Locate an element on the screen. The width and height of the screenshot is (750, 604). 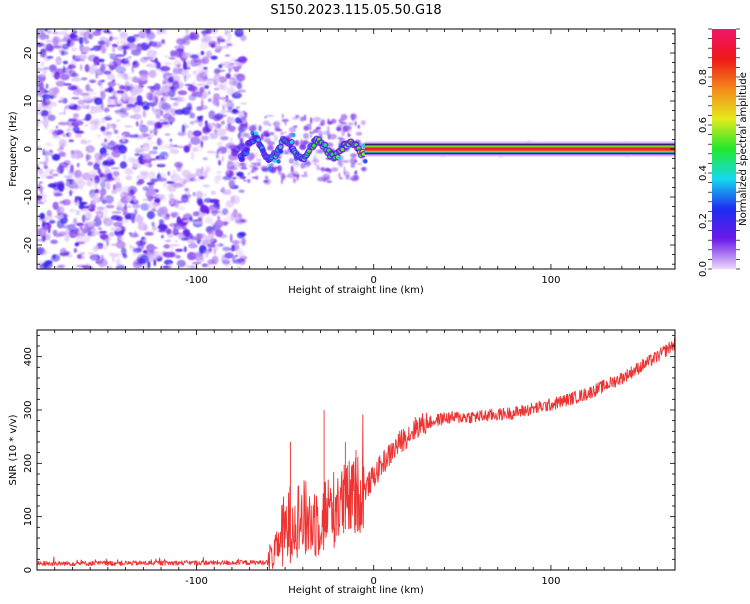
colorbar-tick-label: 0.8 is located at coordinates (703, 77).